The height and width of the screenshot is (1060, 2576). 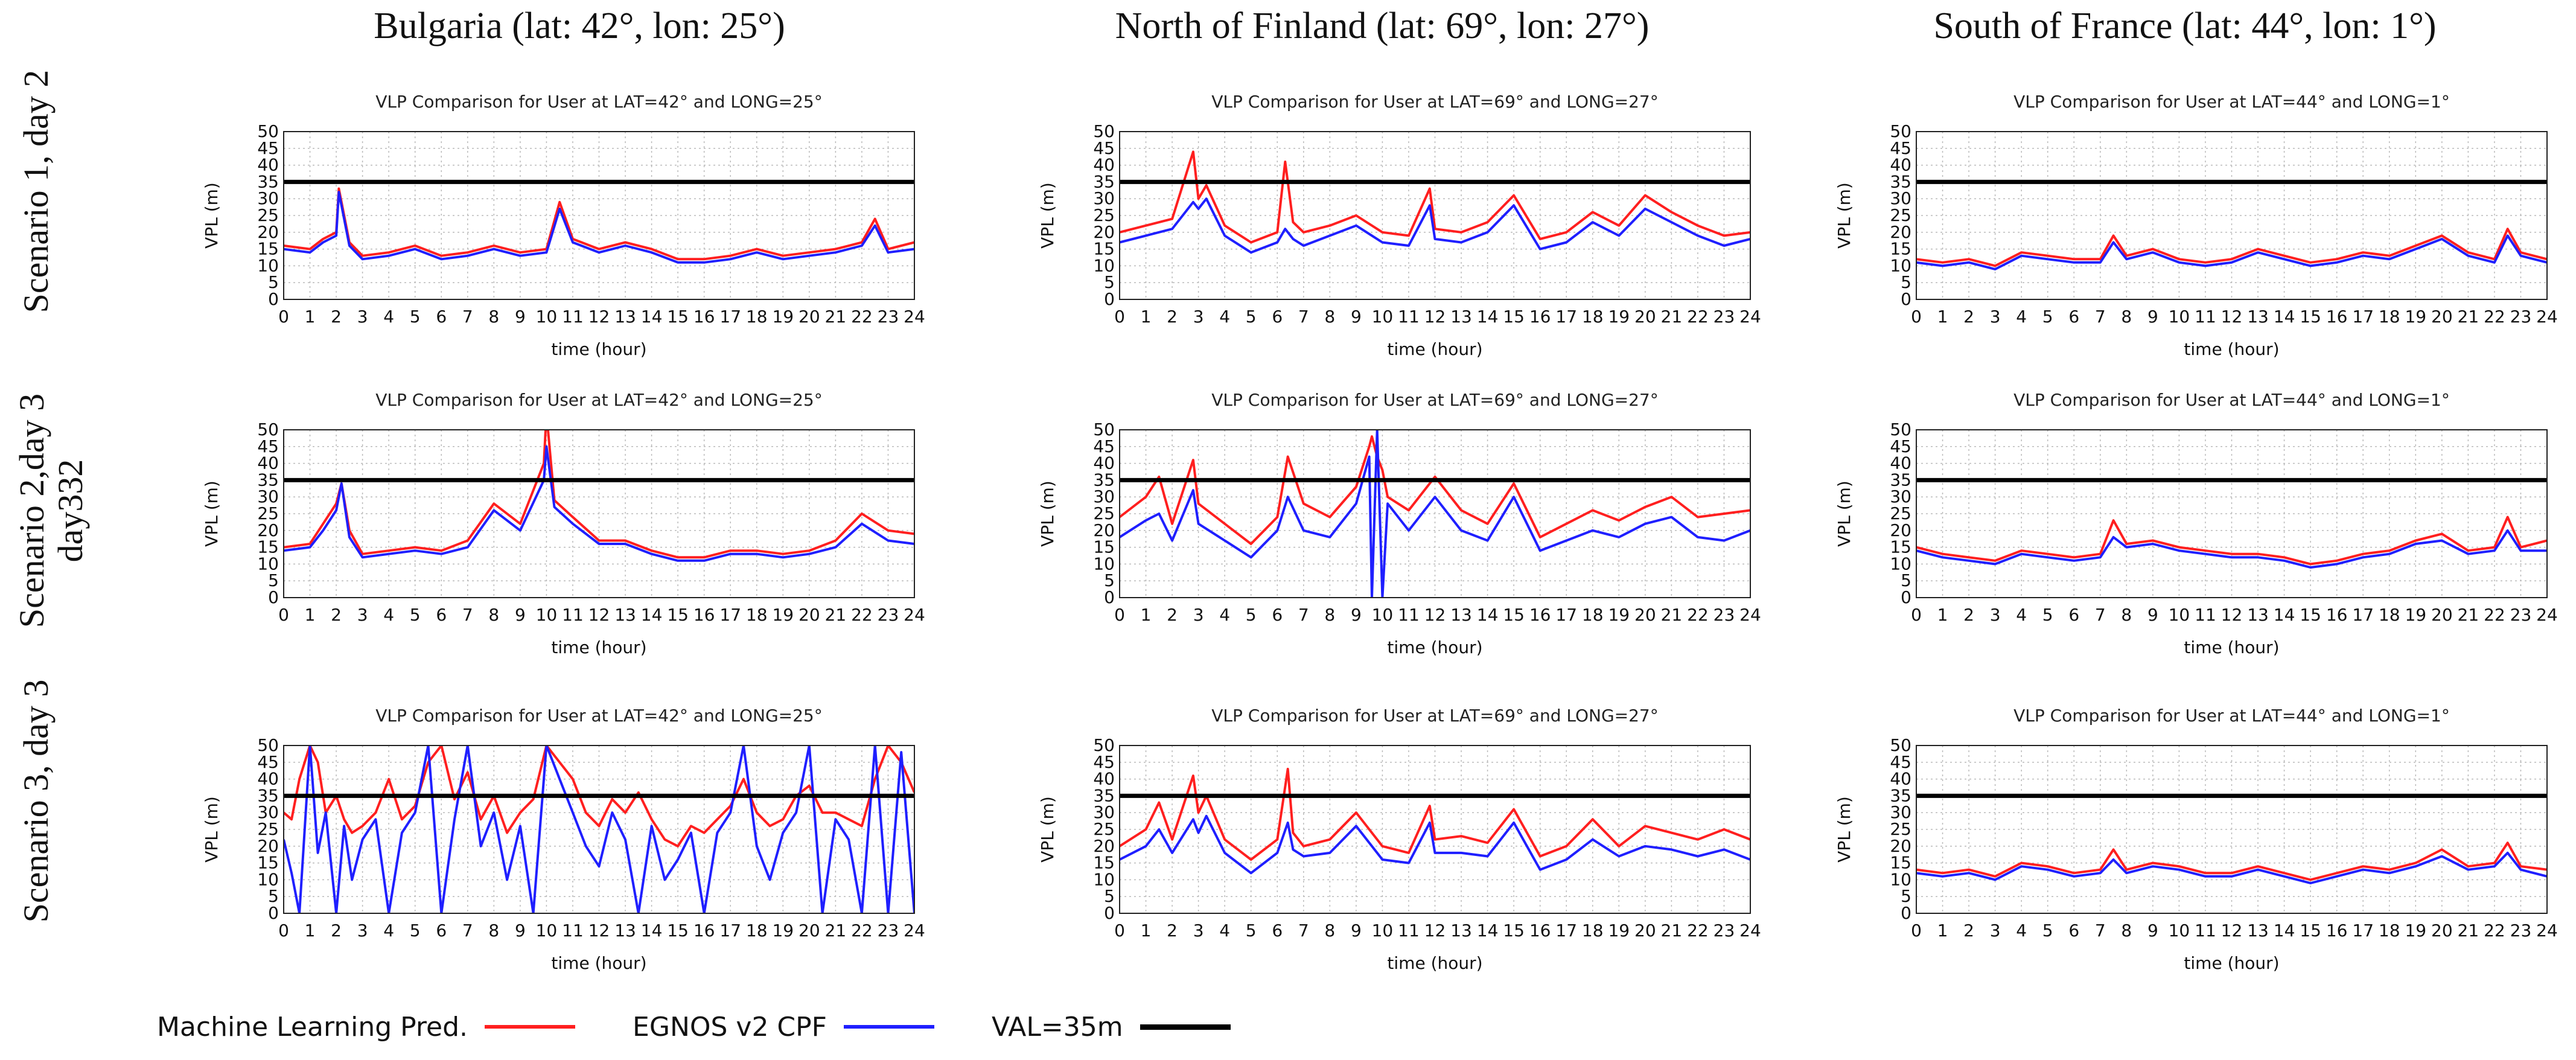 What do you see at coordinates (2185, 25) in the screenshot?
I see `column-header-france: South of France (lat: 44°, lon: 1°)` at bounding box center [2185, 25].